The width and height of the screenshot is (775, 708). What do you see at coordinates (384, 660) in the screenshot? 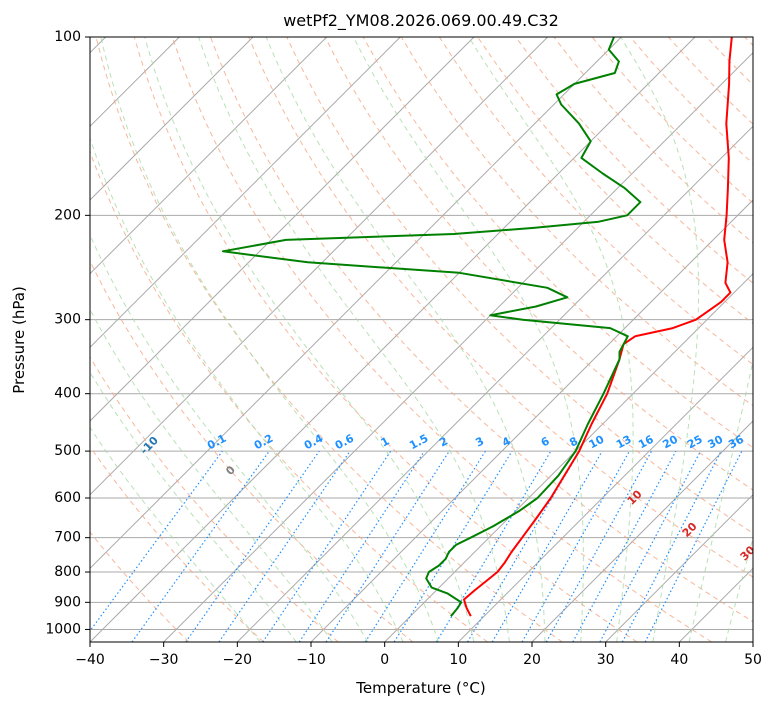
I see `x-tick-label: 0` at bounding box center [384, 660].